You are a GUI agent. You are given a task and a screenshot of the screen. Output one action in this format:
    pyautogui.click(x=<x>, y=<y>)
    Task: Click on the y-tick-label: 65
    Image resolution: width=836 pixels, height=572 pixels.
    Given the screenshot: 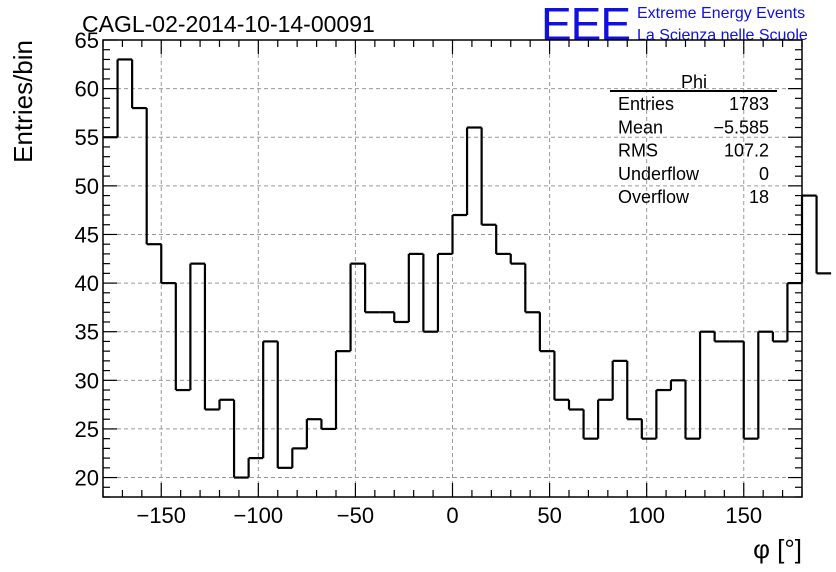 What is the action you would take?
    pyautogui.click(x=87, y=40)
    